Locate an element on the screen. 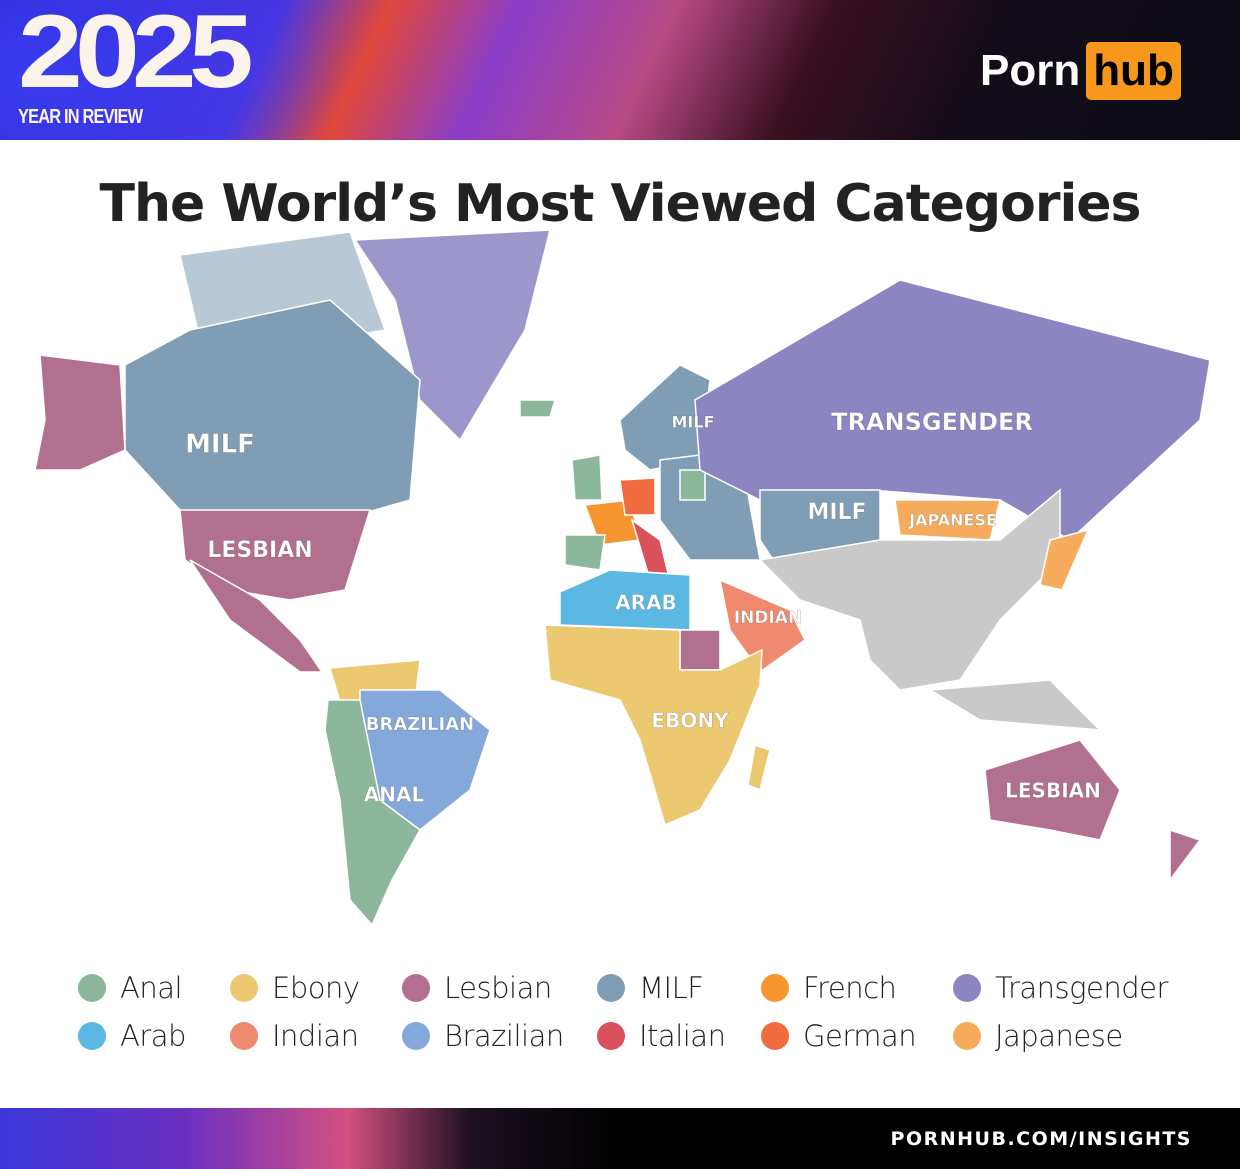 The width and height of the screenshot is (1240, 1169). legend-item-milf: MILF is located at coordinates (679, 988).